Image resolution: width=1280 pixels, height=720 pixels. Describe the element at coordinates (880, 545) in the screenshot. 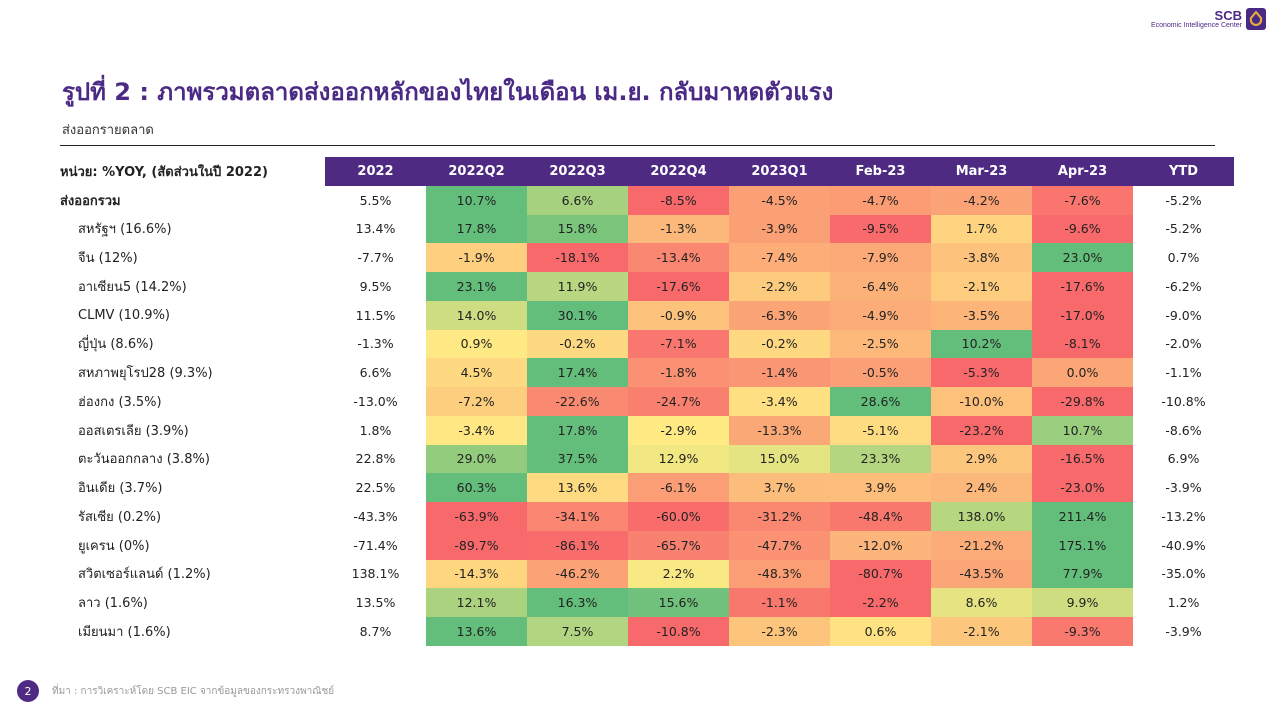

I see `heatmap-cell: -12.0%` at that location.